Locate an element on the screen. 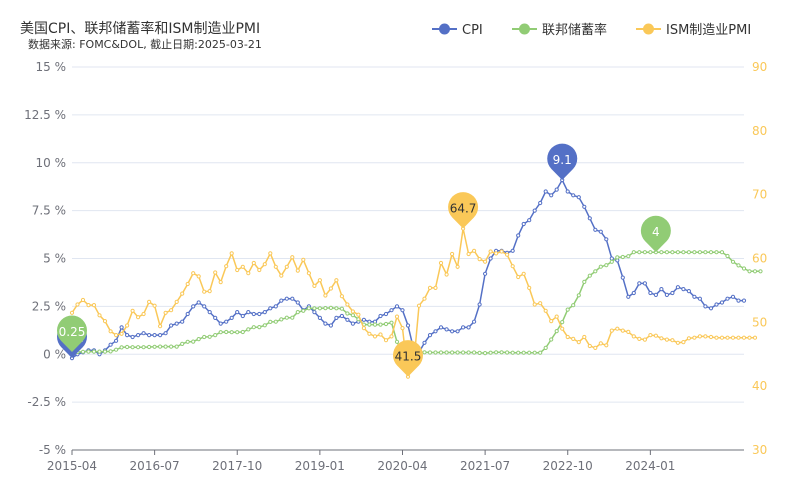 The image size is (800, 500). y-right-tick-label: 60 is located at coordinates (759, 259).